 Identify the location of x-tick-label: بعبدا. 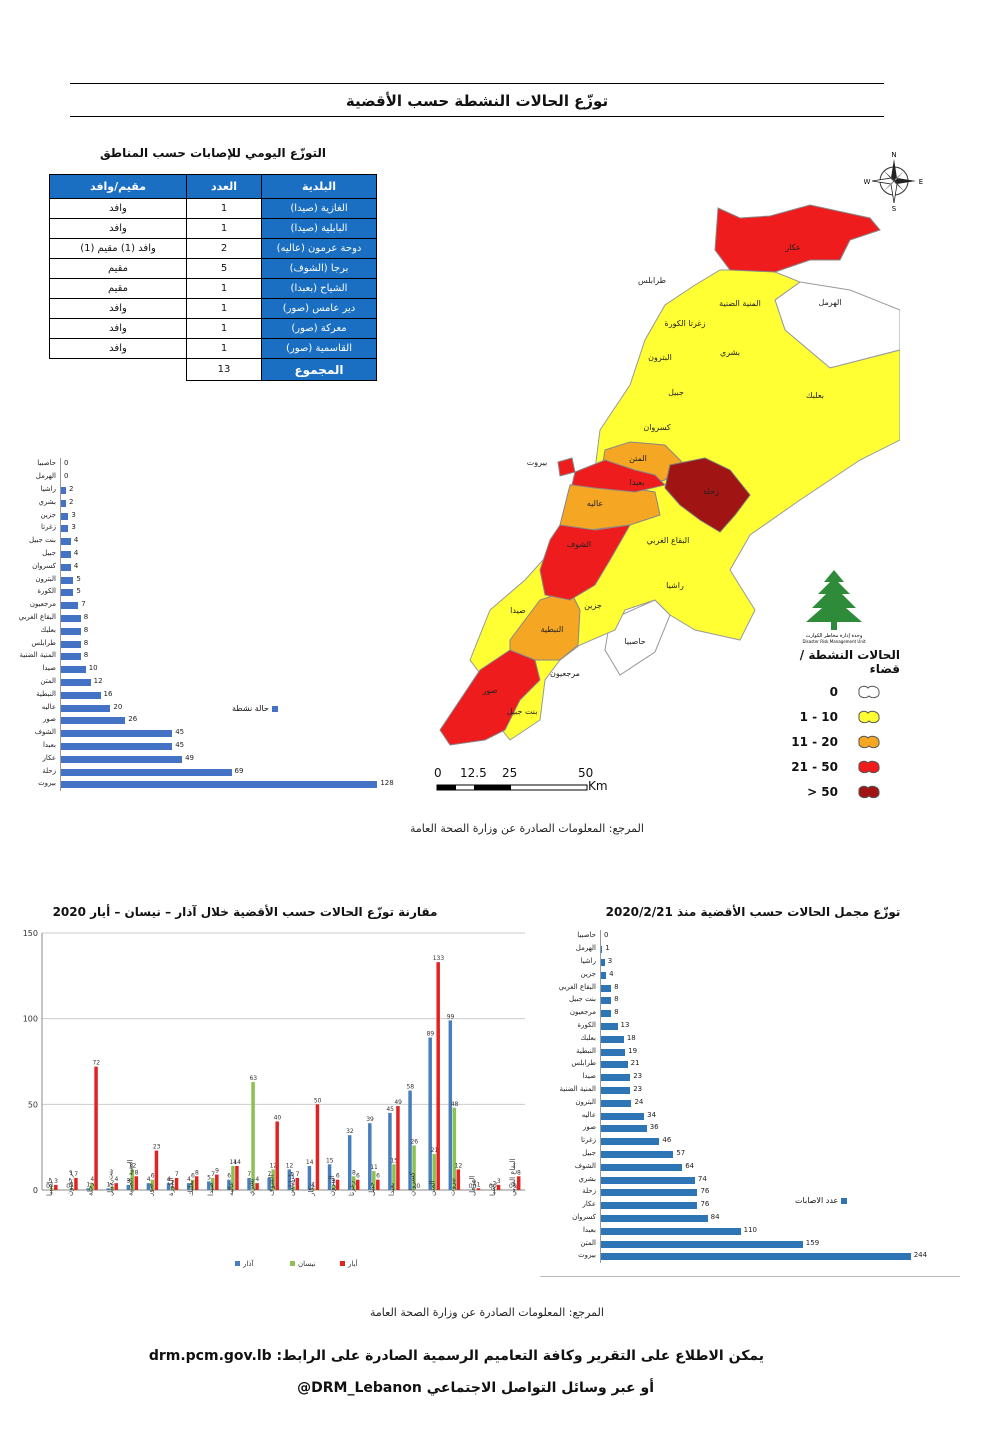
(392, 1189).